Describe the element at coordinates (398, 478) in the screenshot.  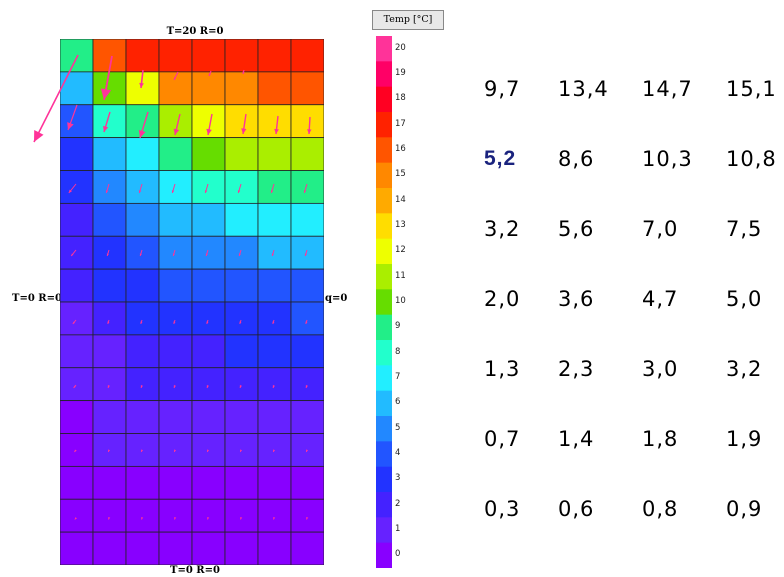
I see `colorbar-tick-label: 3` at that location.